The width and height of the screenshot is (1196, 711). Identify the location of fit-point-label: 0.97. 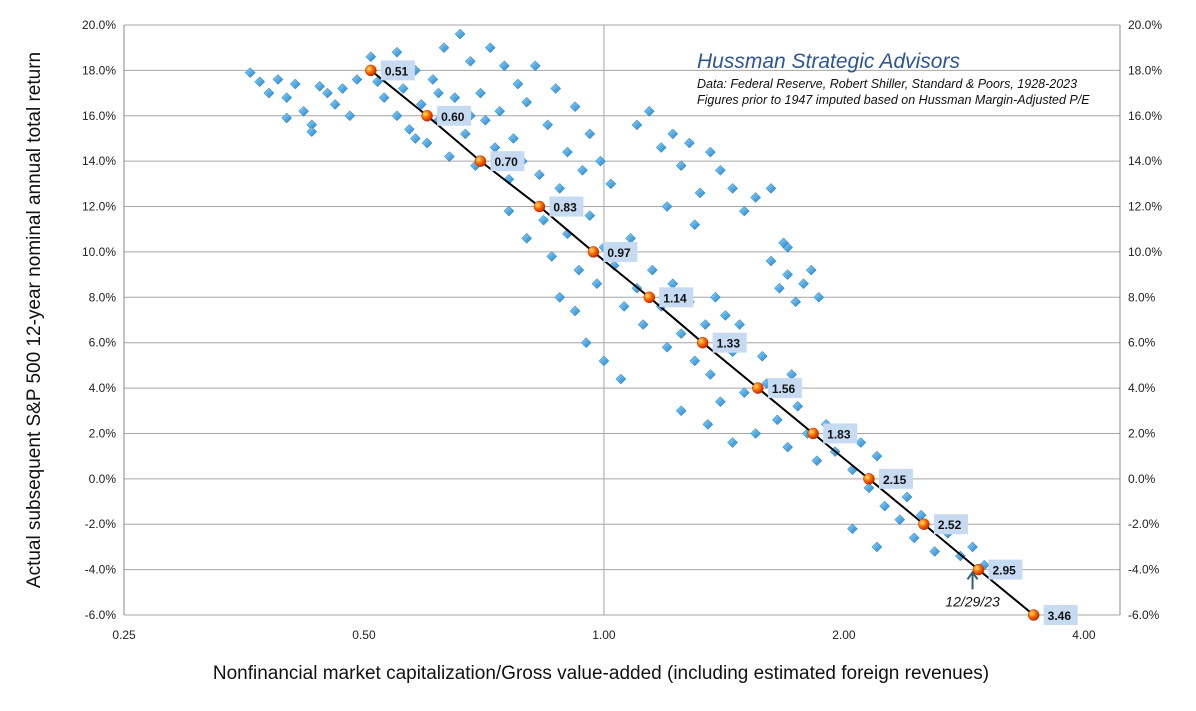
(619, 253).